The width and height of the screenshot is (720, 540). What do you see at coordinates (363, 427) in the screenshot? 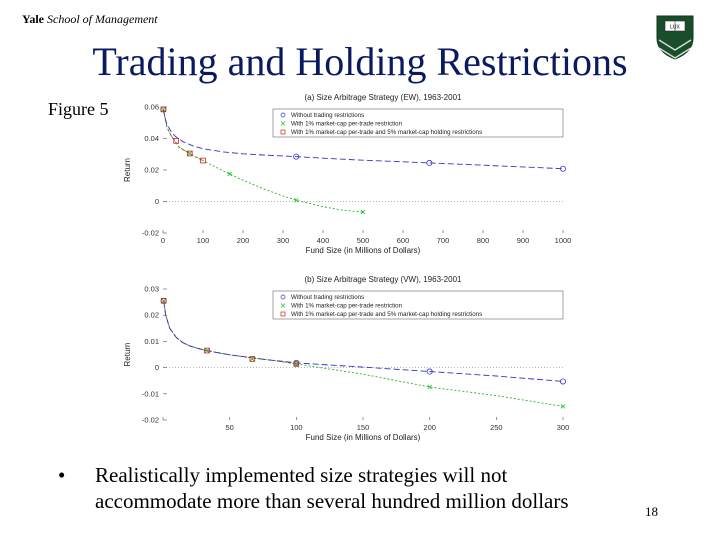
I see `x-tick-label: 150` at bounding box center [363, 427].